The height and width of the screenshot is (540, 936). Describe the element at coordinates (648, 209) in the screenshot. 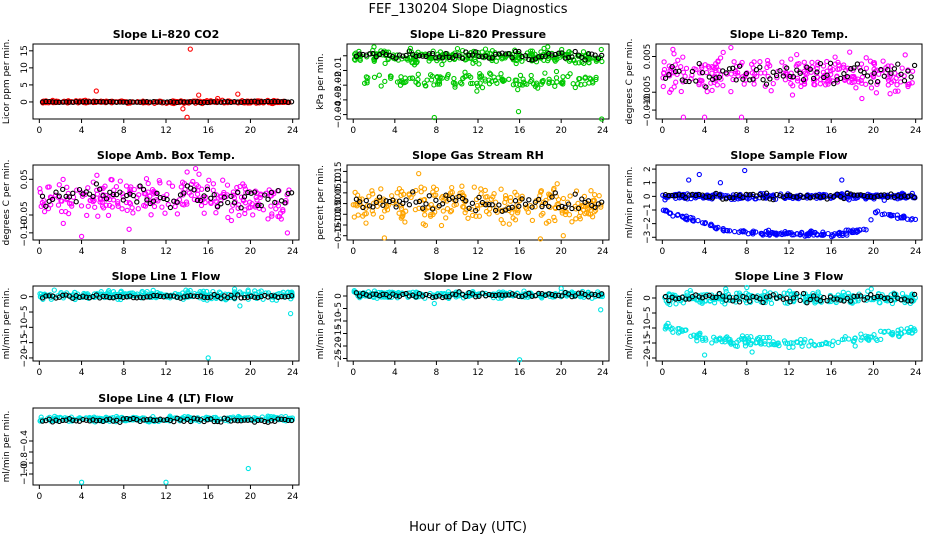

I see `y-tick-label: −1` at that location.